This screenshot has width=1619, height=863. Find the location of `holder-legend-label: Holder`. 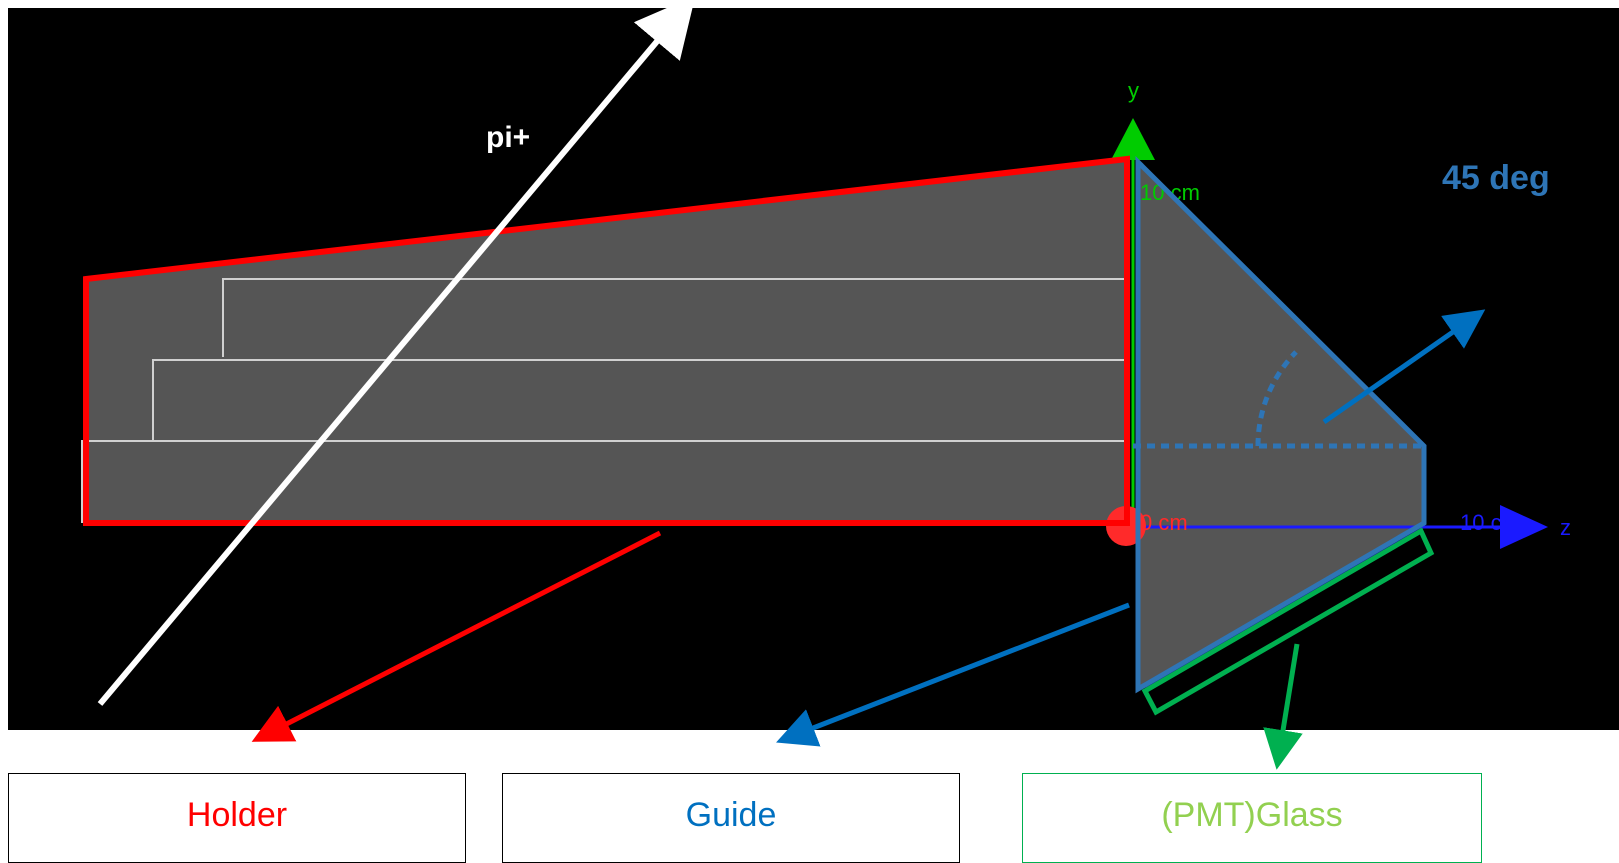

holder-legend-label: Holder is located at coordinates (237, 815).